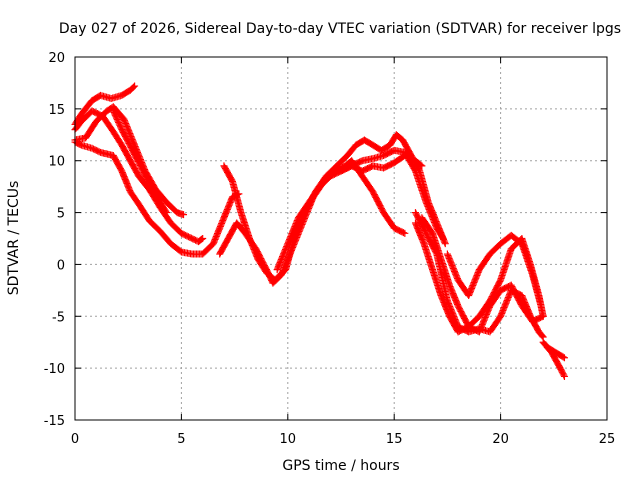  What do you see at coordinates (61, 214) in the screenshot?
I see `y-tick-label: 5` at bounding box center [61, 214].